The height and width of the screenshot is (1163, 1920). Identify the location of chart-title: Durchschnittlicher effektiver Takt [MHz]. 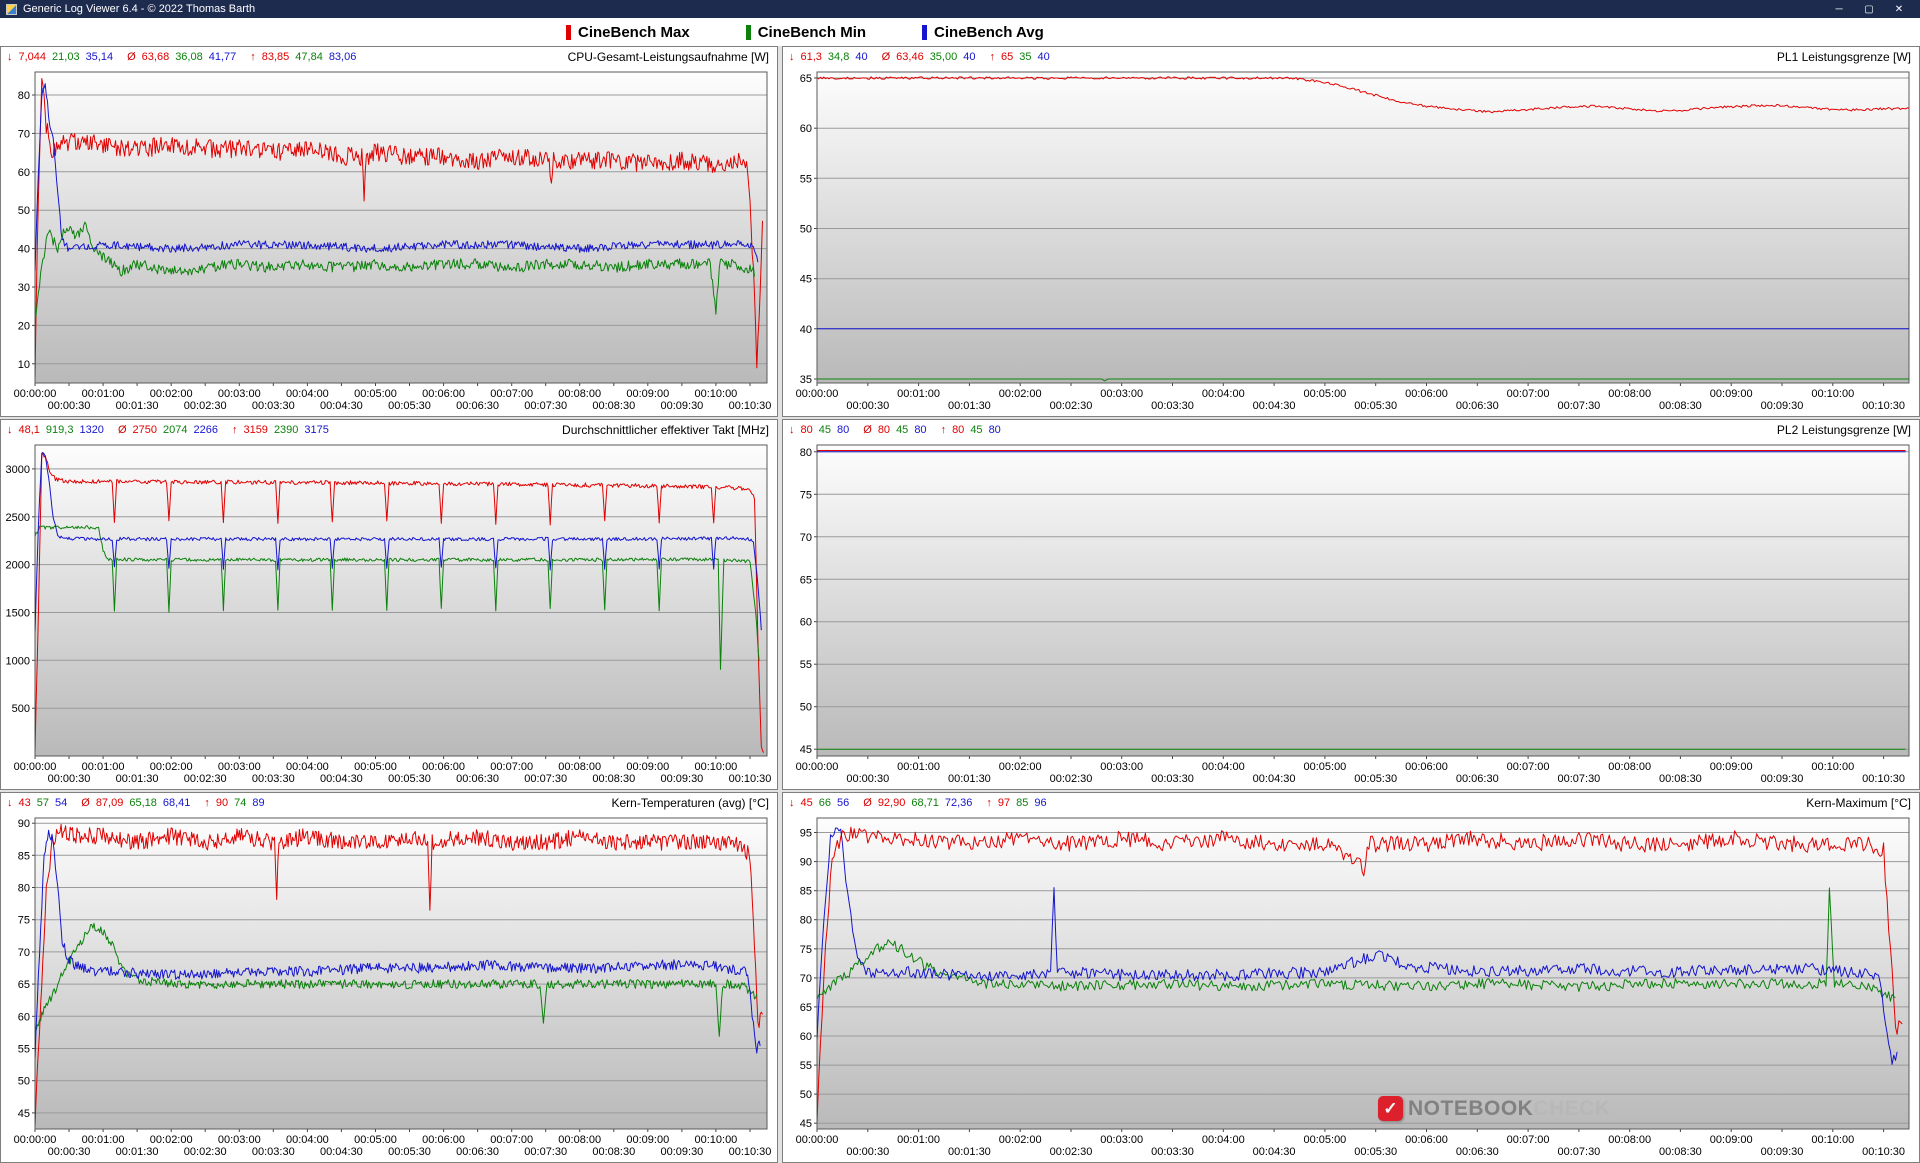
(665, 430).